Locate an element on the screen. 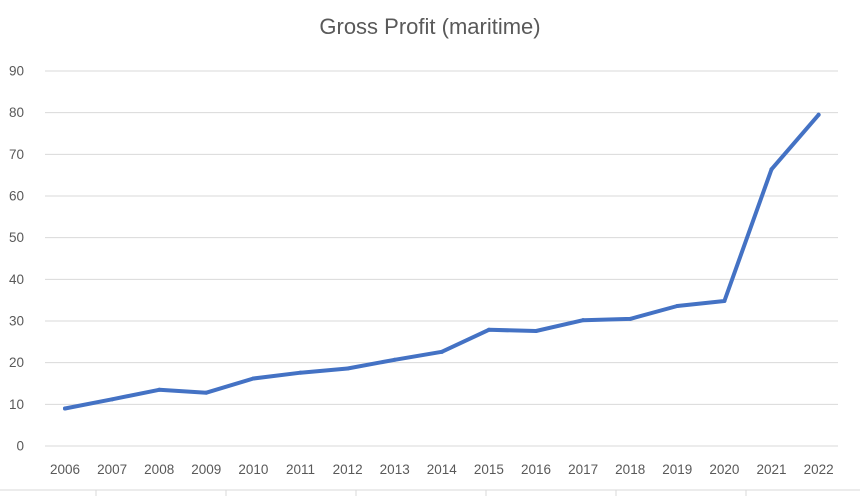  x-tick-label: 2013 is located at coordinates (395, 469).